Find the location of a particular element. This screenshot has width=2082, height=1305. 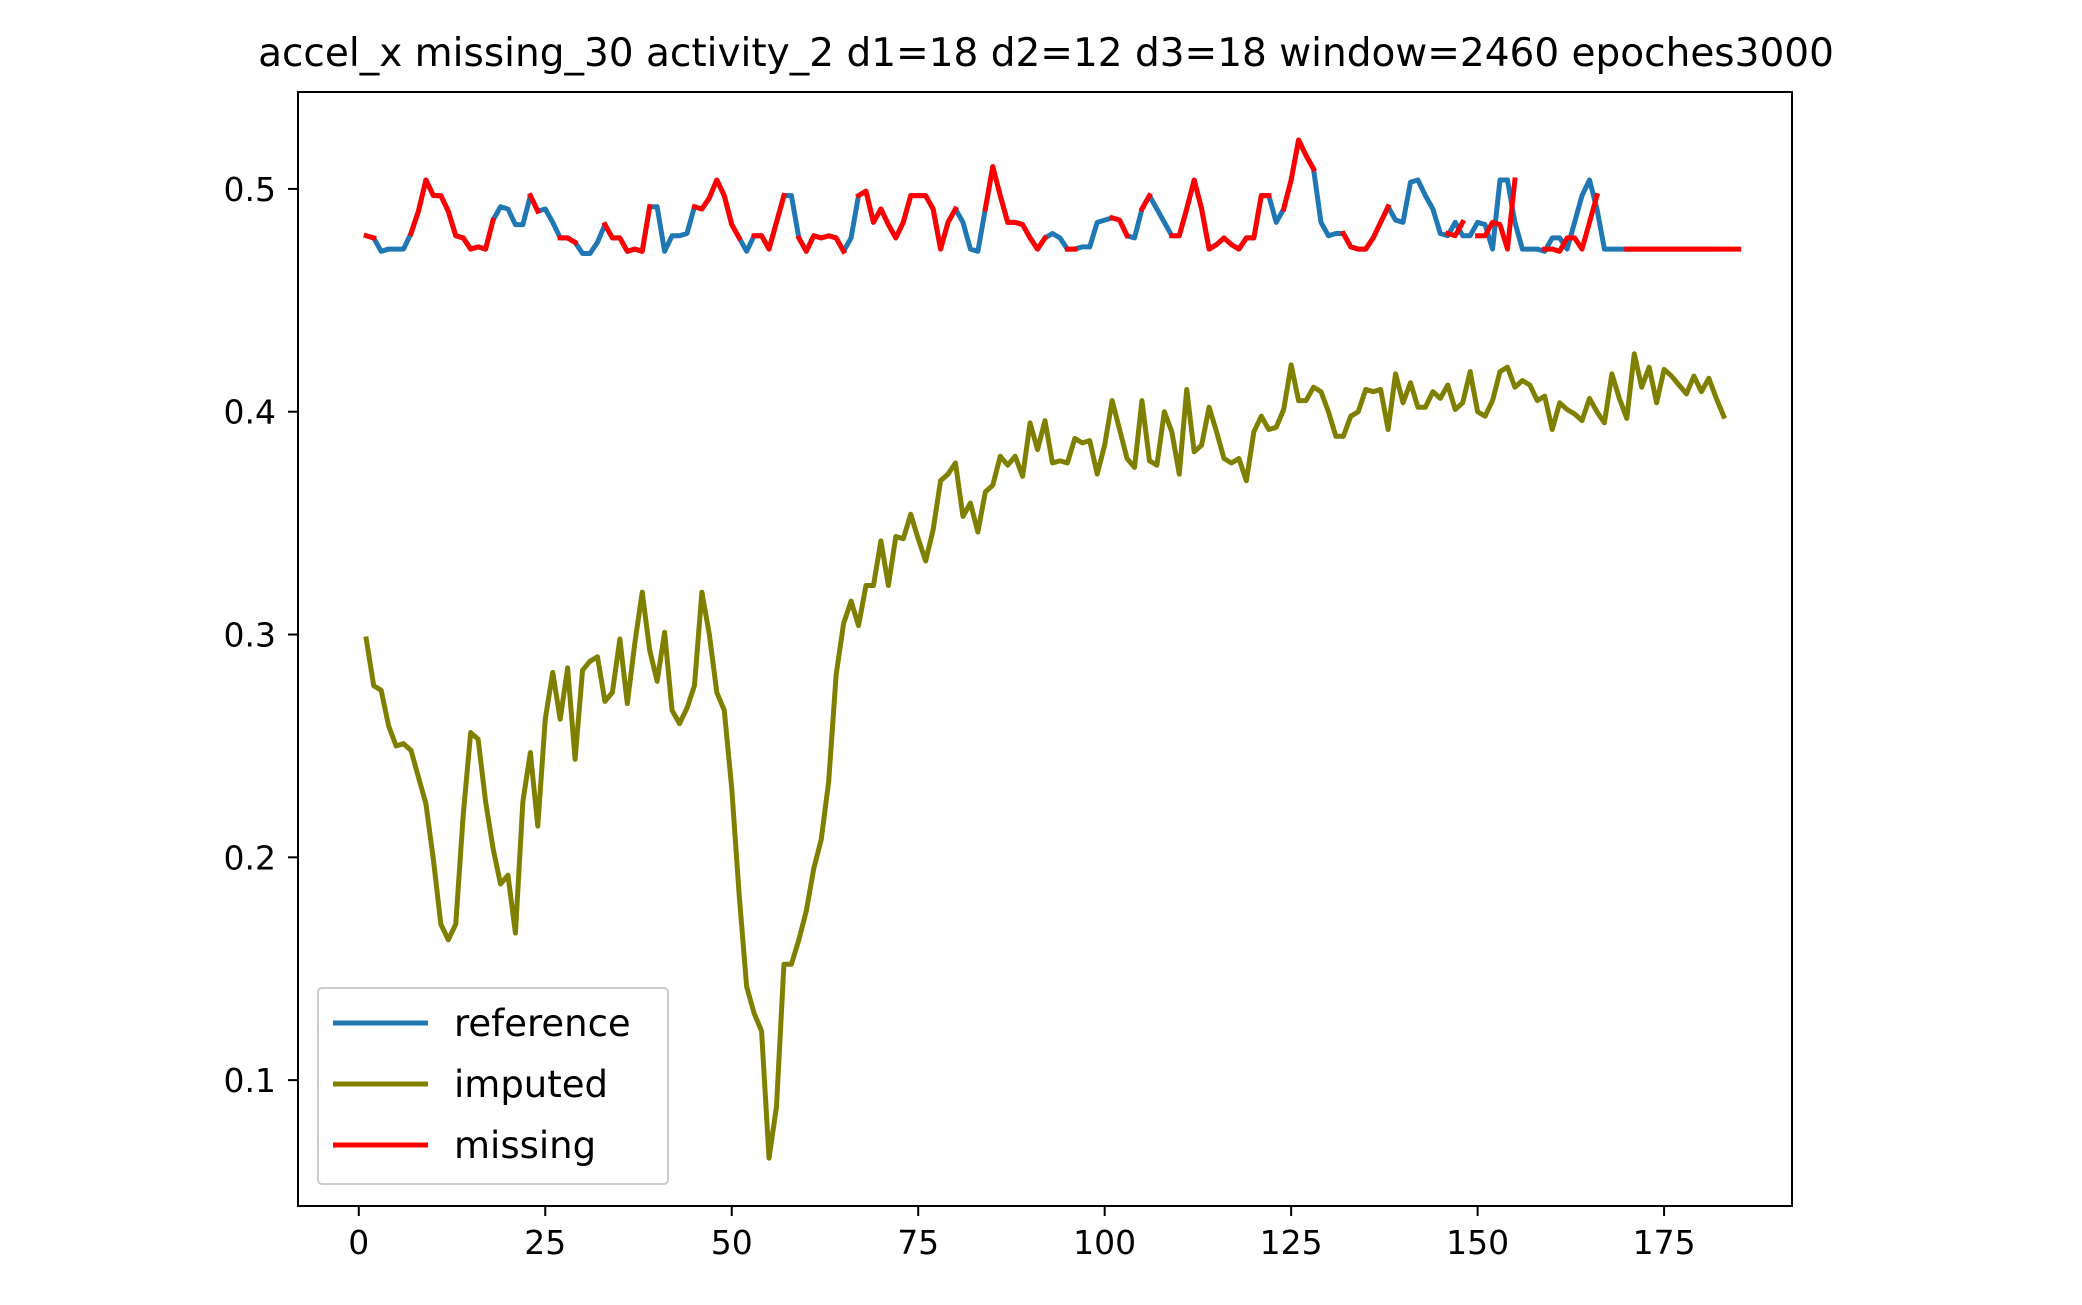

y-tick-label: 0.5 is located at coordinates (250, 189).